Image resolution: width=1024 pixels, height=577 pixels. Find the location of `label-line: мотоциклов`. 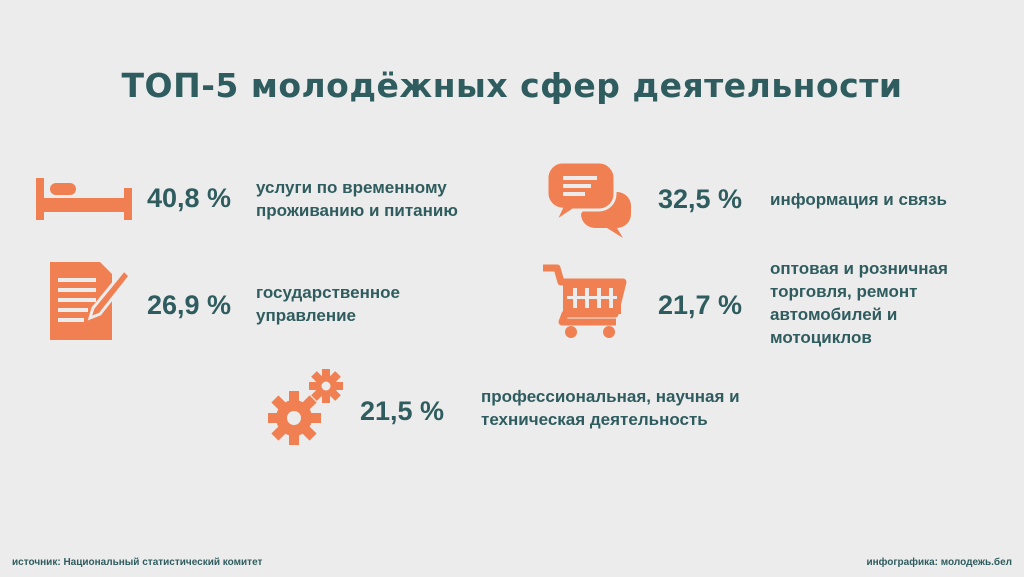

label-line: мотоциклов is located at coordinates (821, 337).